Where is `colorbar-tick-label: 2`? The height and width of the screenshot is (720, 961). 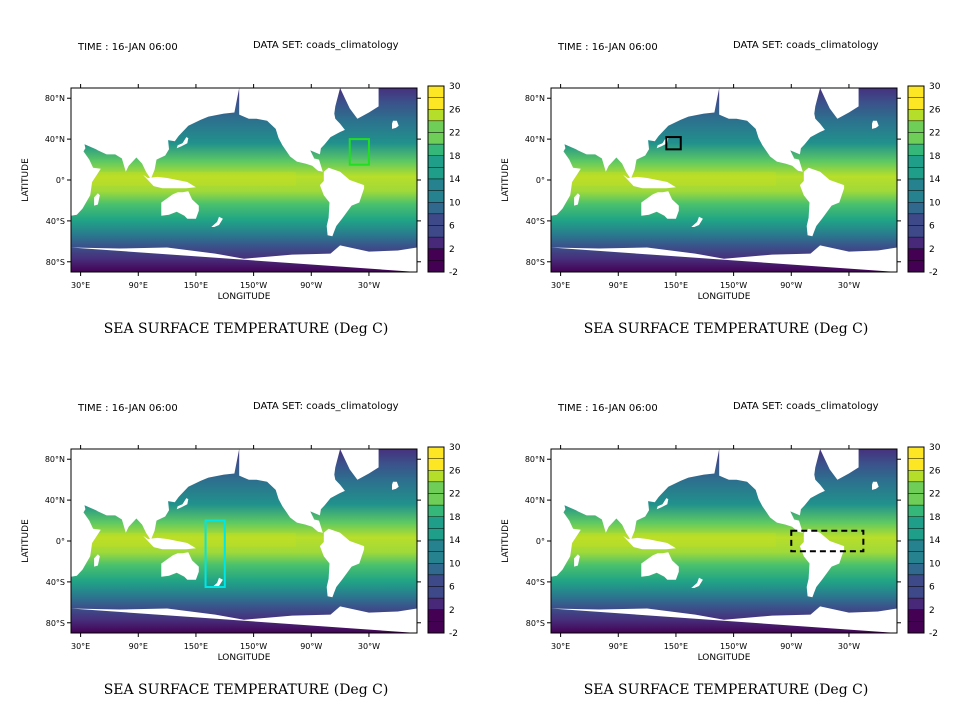 colorbar-tick-label: 2 is located at coordinates (932, 611).